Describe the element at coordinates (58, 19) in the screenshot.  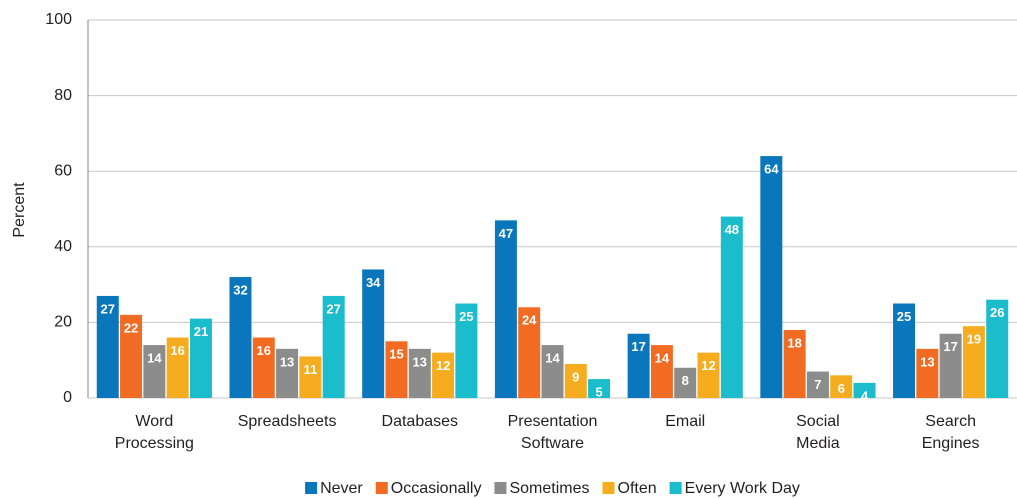
I see `y-tick-label: 100` at that location.